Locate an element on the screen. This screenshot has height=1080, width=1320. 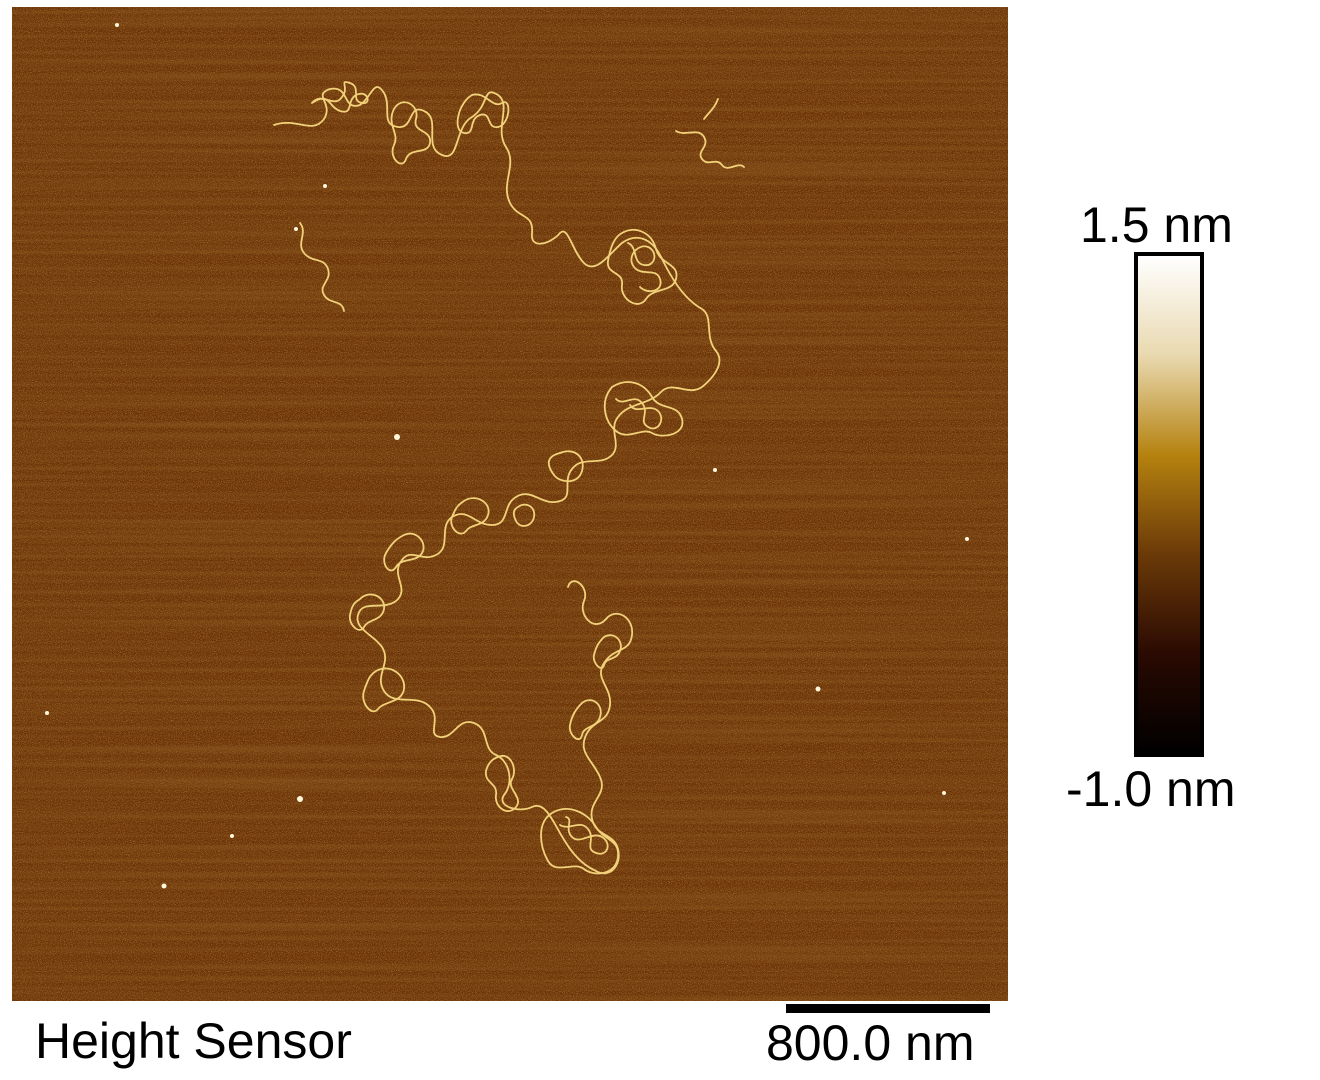
colorbar-max-label: 1.5 nm is located at coordinates (1156, 225).